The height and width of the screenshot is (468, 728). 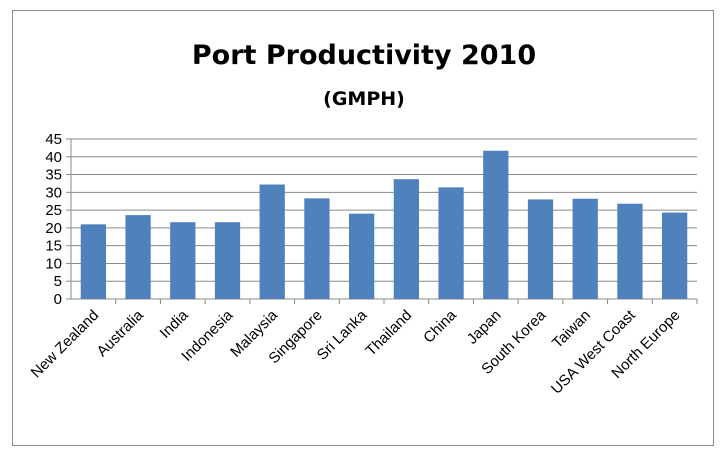 What do you see at coordinates (183, 260) in the screenshot?
I see `bar-india` at bounding box center [183, 260].